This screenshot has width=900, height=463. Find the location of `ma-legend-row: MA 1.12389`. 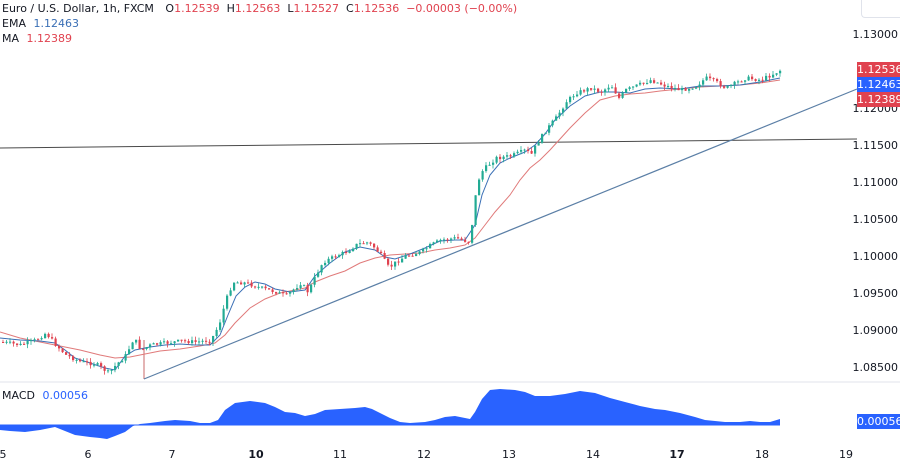

ma-legend-row: MA 1.12389 is located at coordinates (259, 38).